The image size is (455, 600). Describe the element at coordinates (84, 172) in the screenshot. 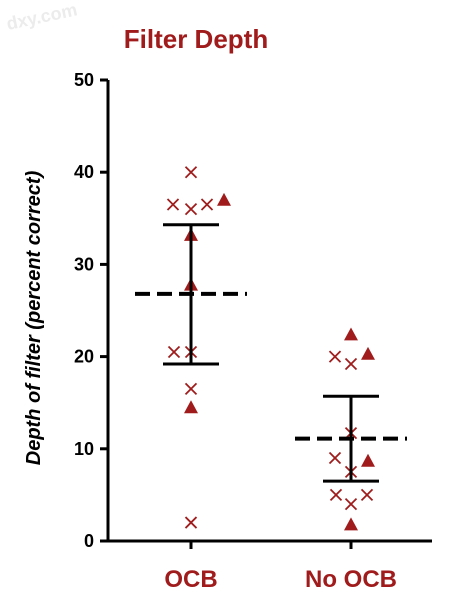

I see `y-tick-label: 40` at that location.